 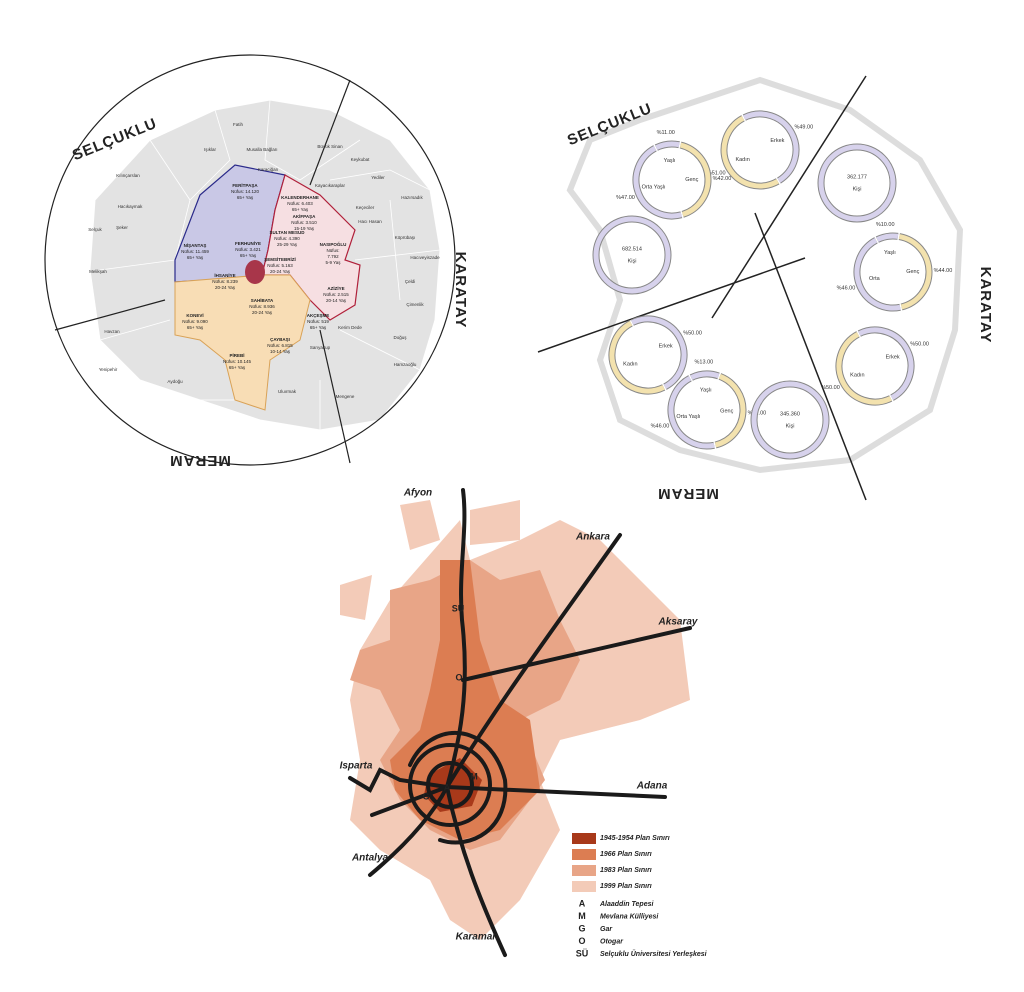 I want to click on neighborhood-borders, so click(x=270, y=264).